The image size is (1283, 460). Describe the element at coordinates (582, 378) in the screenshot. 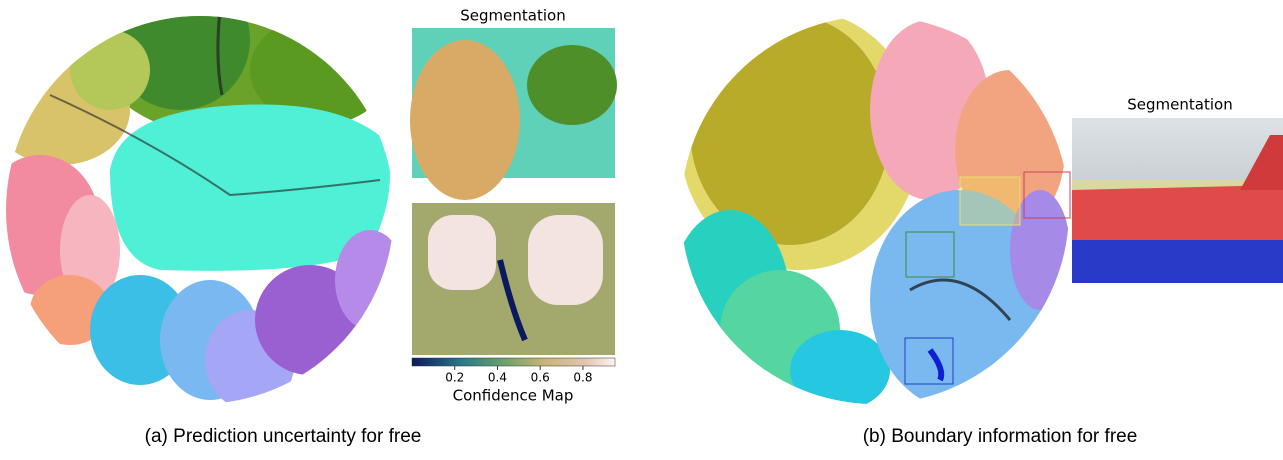

I see `colorbar-tick-label: 0.8` at that location.